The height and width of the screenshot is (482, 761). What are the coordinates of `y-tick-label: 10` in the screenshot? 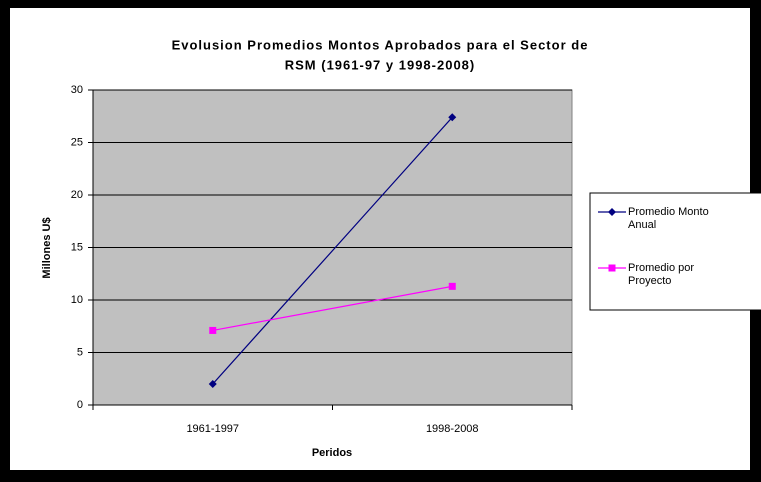 It's located at (77, 300).